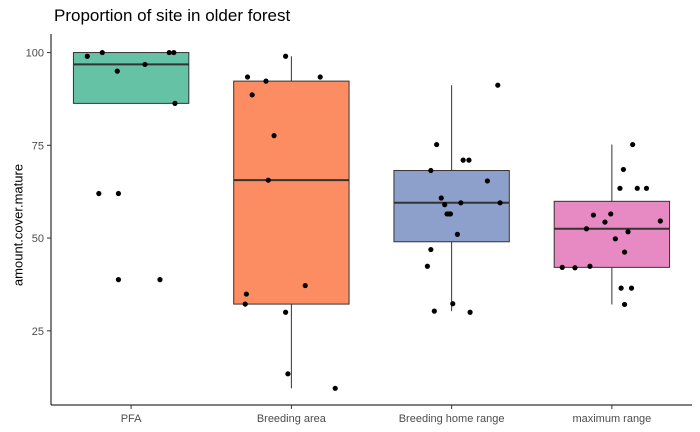  What do you see at coordinates (452, 419) in the screenshot?
I see `x-tick-label: Breeding home range` at bounding box center [452, 419].